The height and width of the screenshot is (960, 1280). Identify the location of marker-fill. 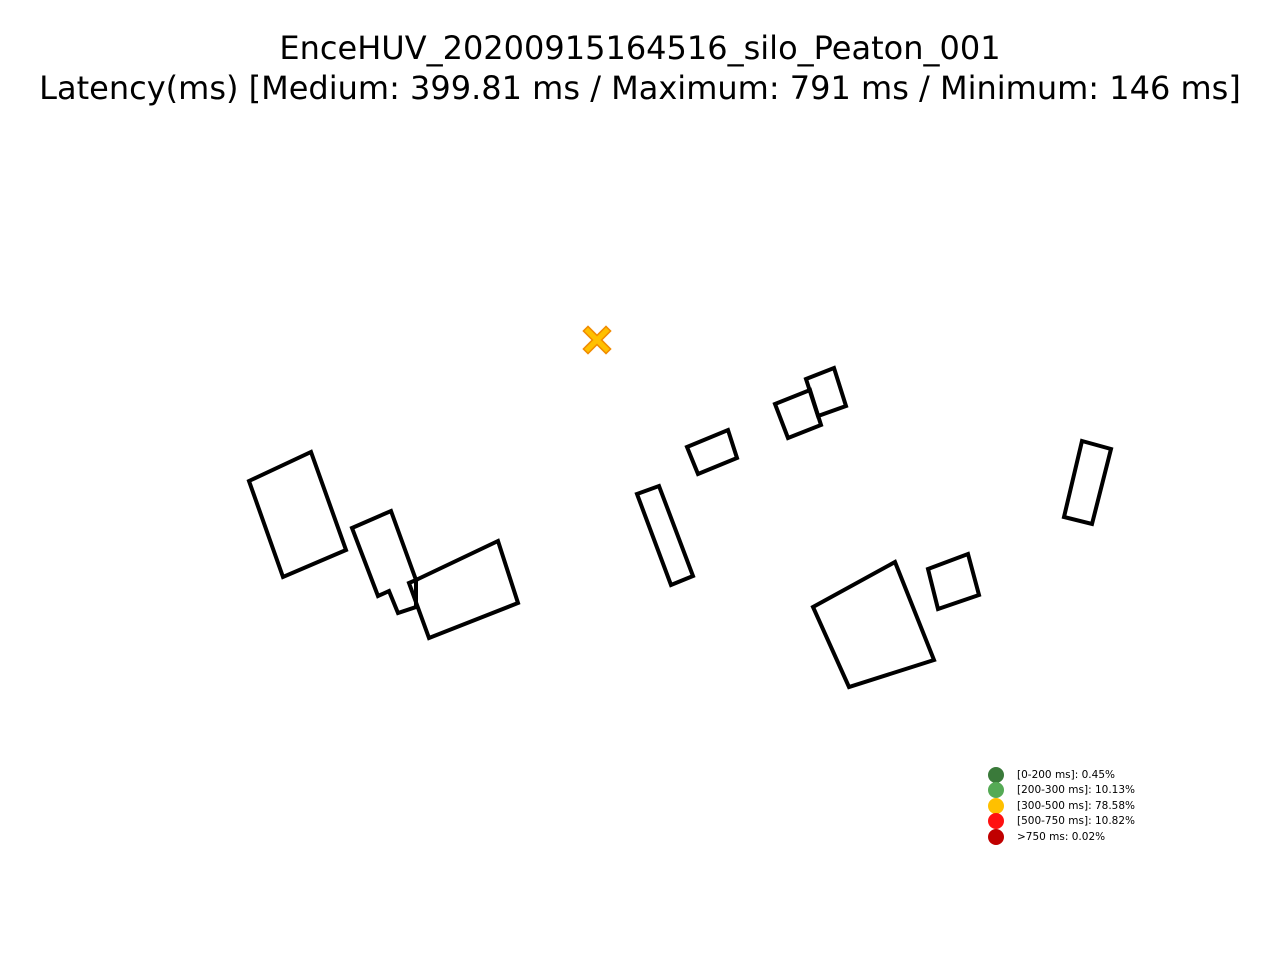
(597, 340).